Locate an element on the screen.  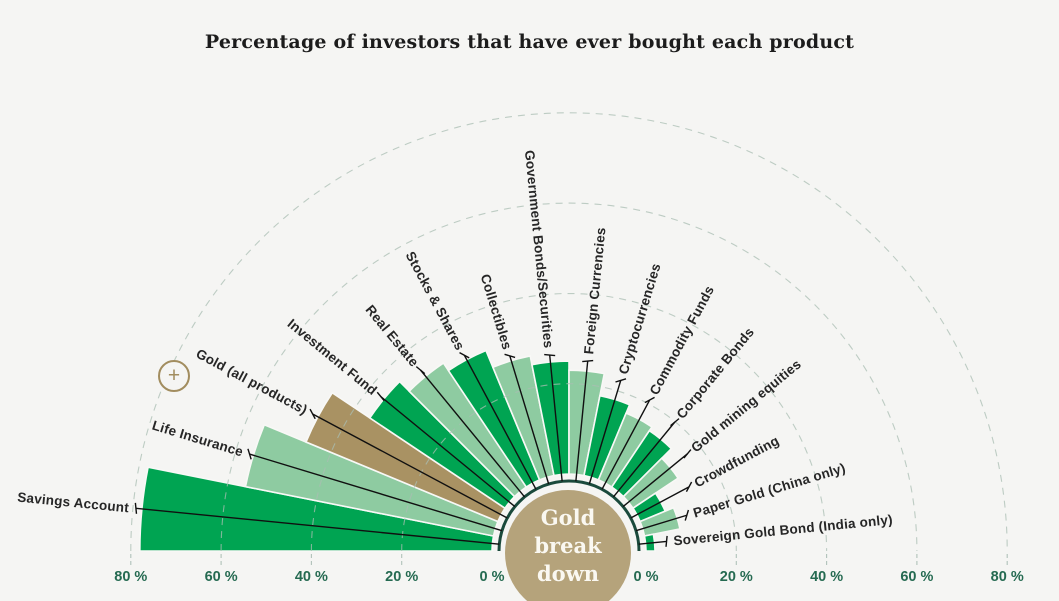
axis-label-right-0: 0 % is located at coordinates (646, 577).